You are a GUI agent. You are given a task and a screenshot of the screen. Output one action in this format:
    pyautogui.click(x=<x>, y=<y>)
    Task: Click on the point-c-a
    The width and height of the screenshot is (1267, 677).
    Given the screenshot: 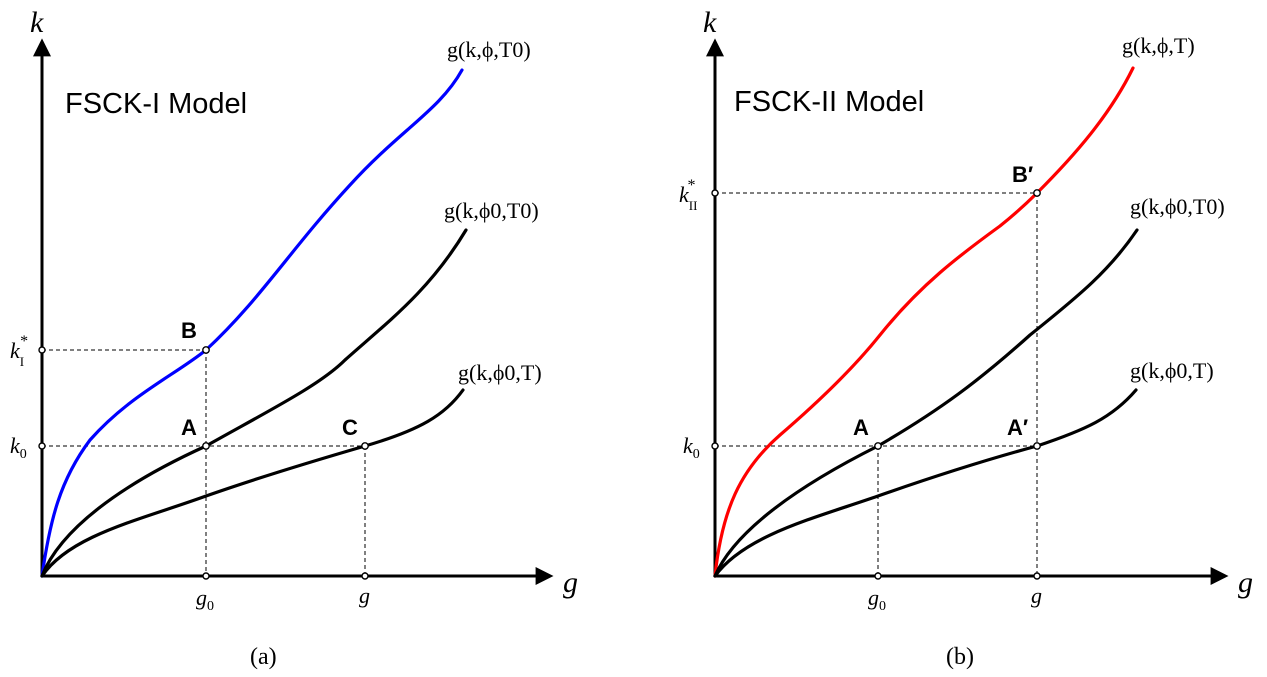 What is the action you would take?
    pyautogui.click(x=365, y=446)
    